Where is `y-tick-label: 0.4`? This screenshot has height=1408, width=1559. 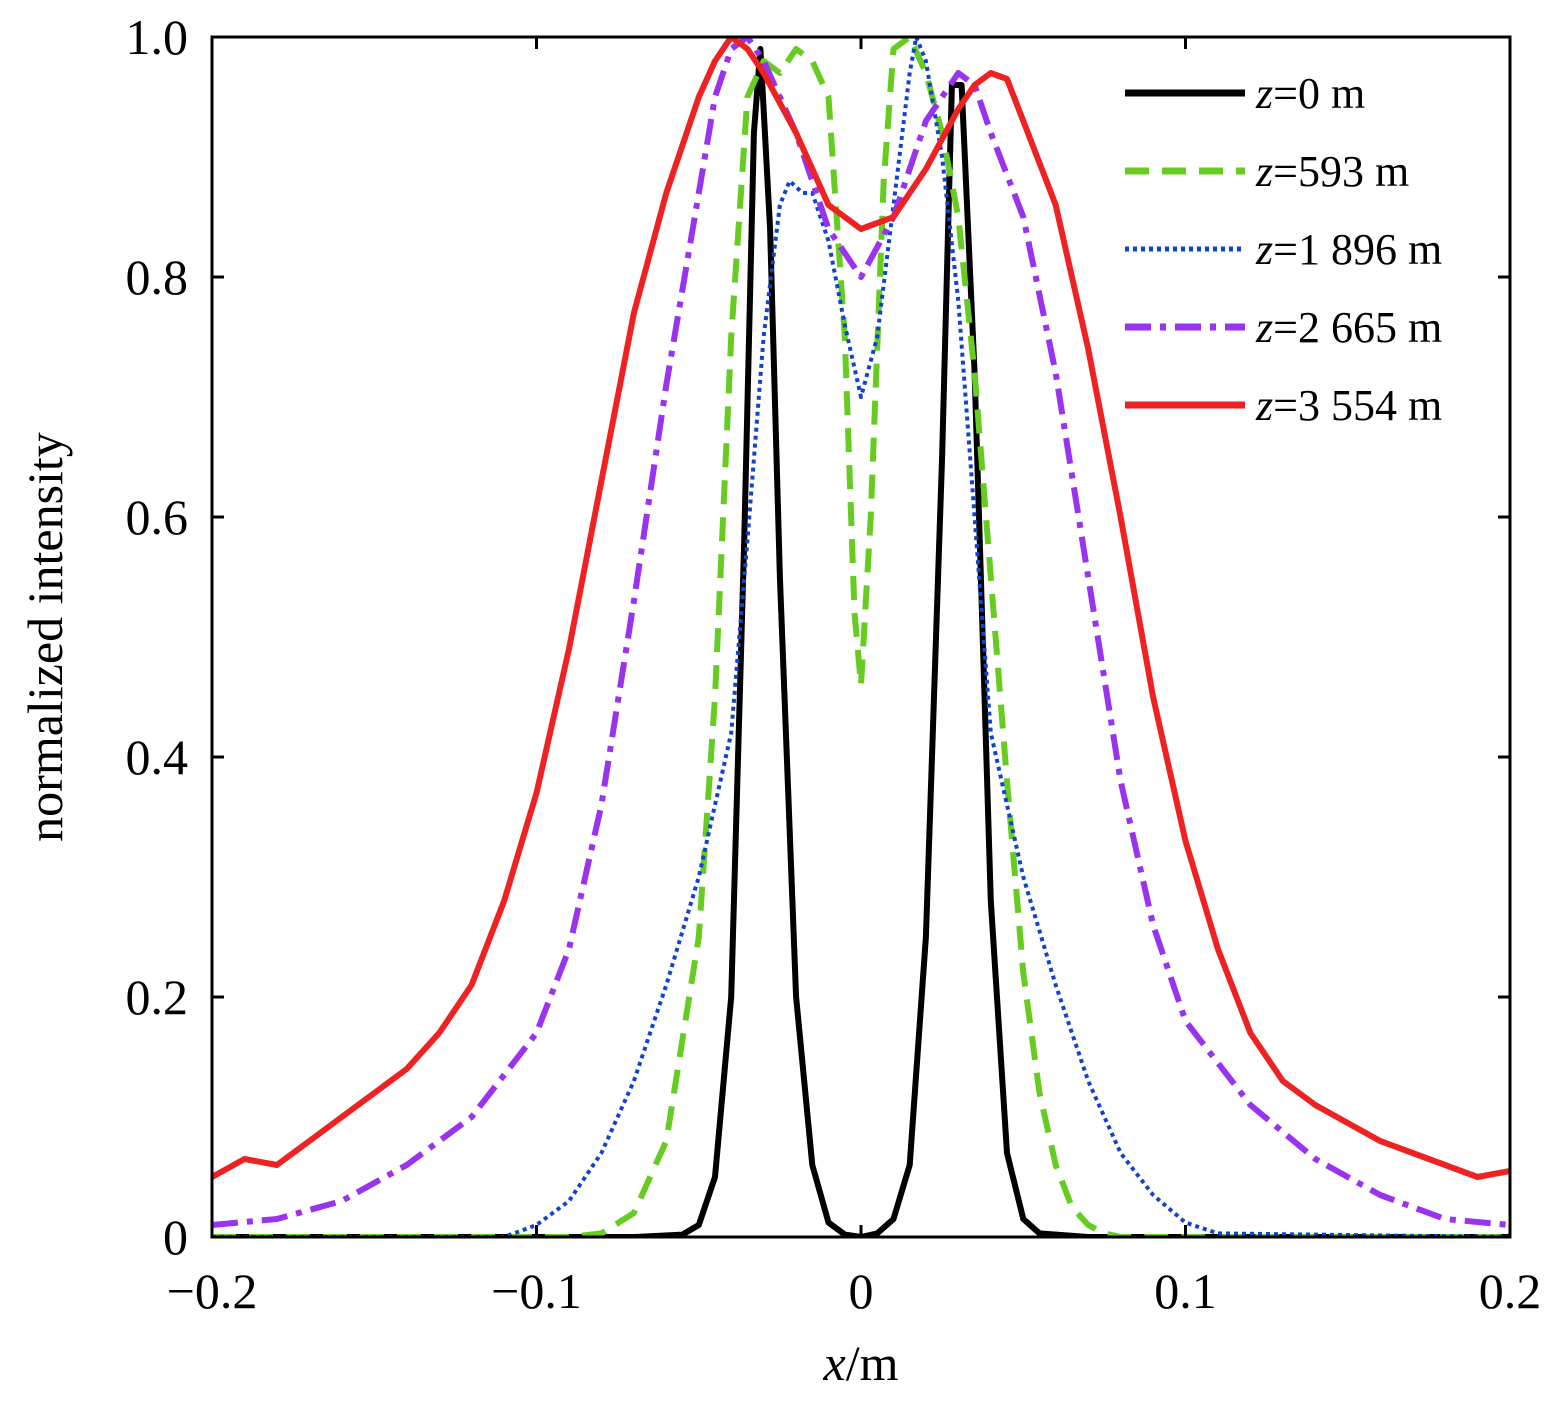 y-tick-label: 0.4 is located at coordinates (157, 757).